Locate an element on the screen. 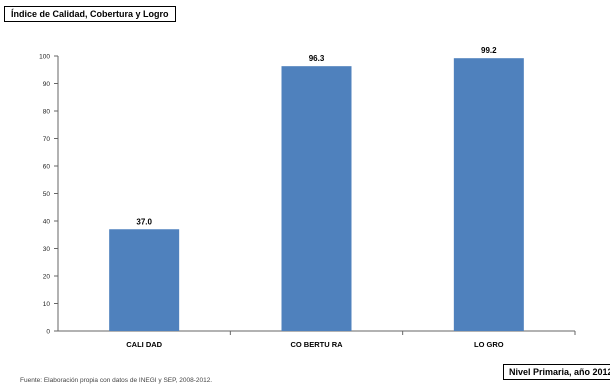  x-axis: CALI DAD CO BERTU RA LO GRO is located at coordinates (317, 339).